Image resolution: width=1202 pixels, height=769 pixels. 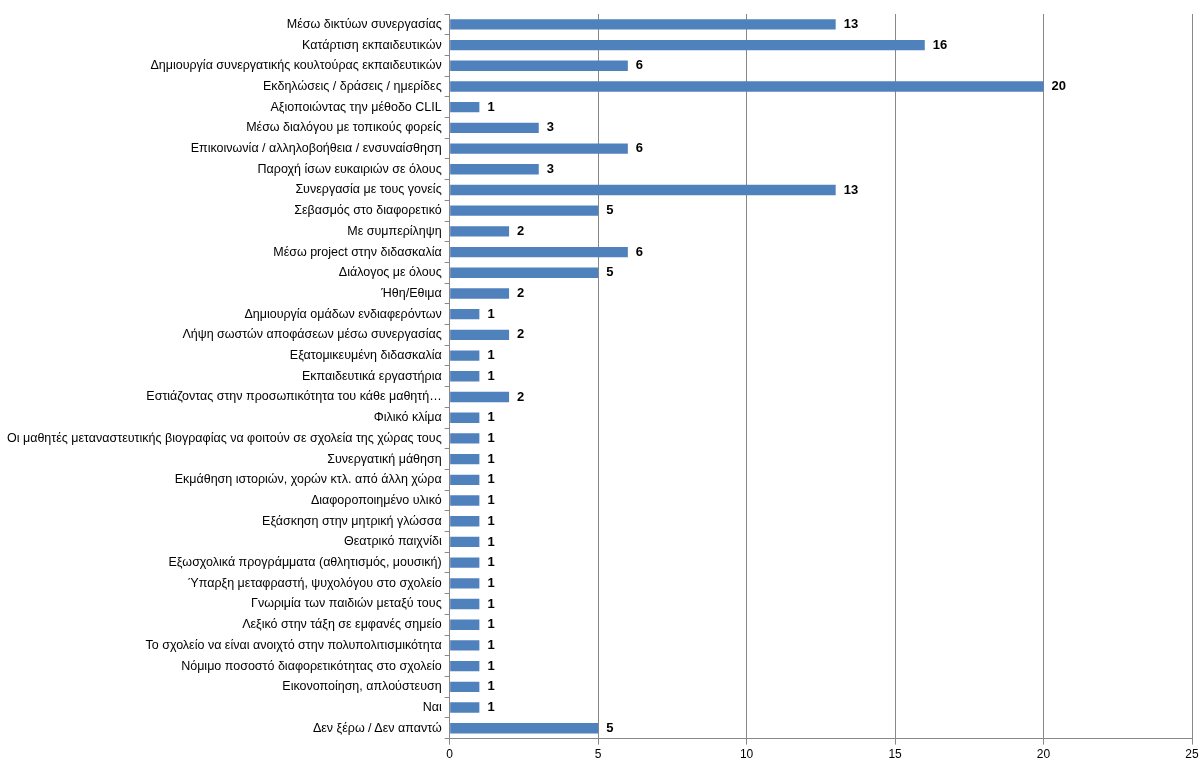 What do you see at coordinates (851, 189) in the screenshot?
I see `data-label: 13` at bounding box center [851, 189].